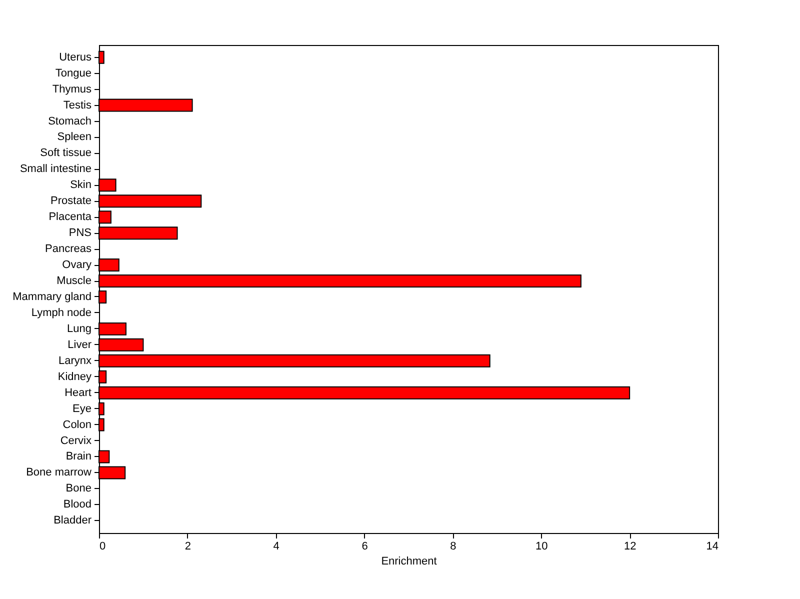  I want to click on y-tick-label: PNS, so click(80, 233).